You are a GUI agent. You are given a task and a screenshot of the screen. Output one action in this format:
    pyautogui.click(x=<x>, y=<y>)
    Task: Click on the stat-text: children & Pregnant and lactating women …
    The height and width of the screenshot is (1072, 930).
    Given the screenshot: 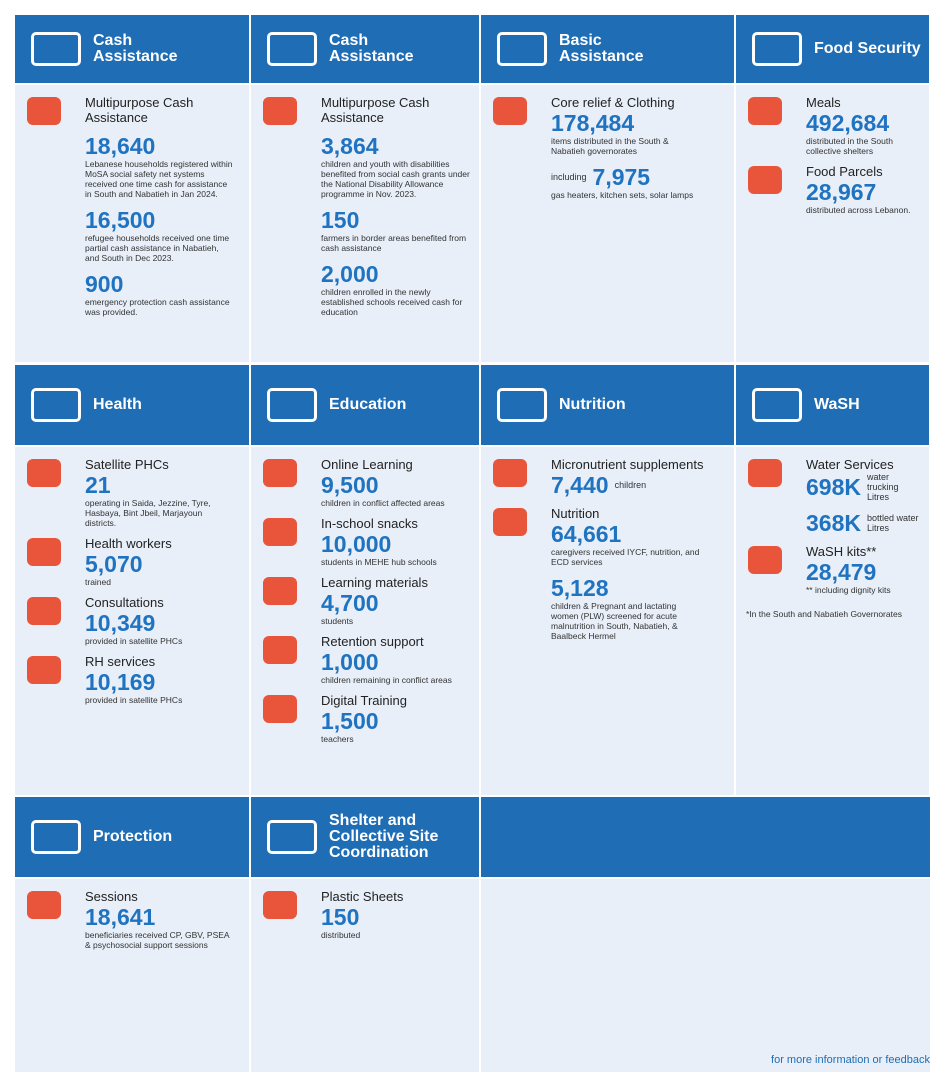 What is the action you would take?
    pyautogui.click(x=614, y=621)
    